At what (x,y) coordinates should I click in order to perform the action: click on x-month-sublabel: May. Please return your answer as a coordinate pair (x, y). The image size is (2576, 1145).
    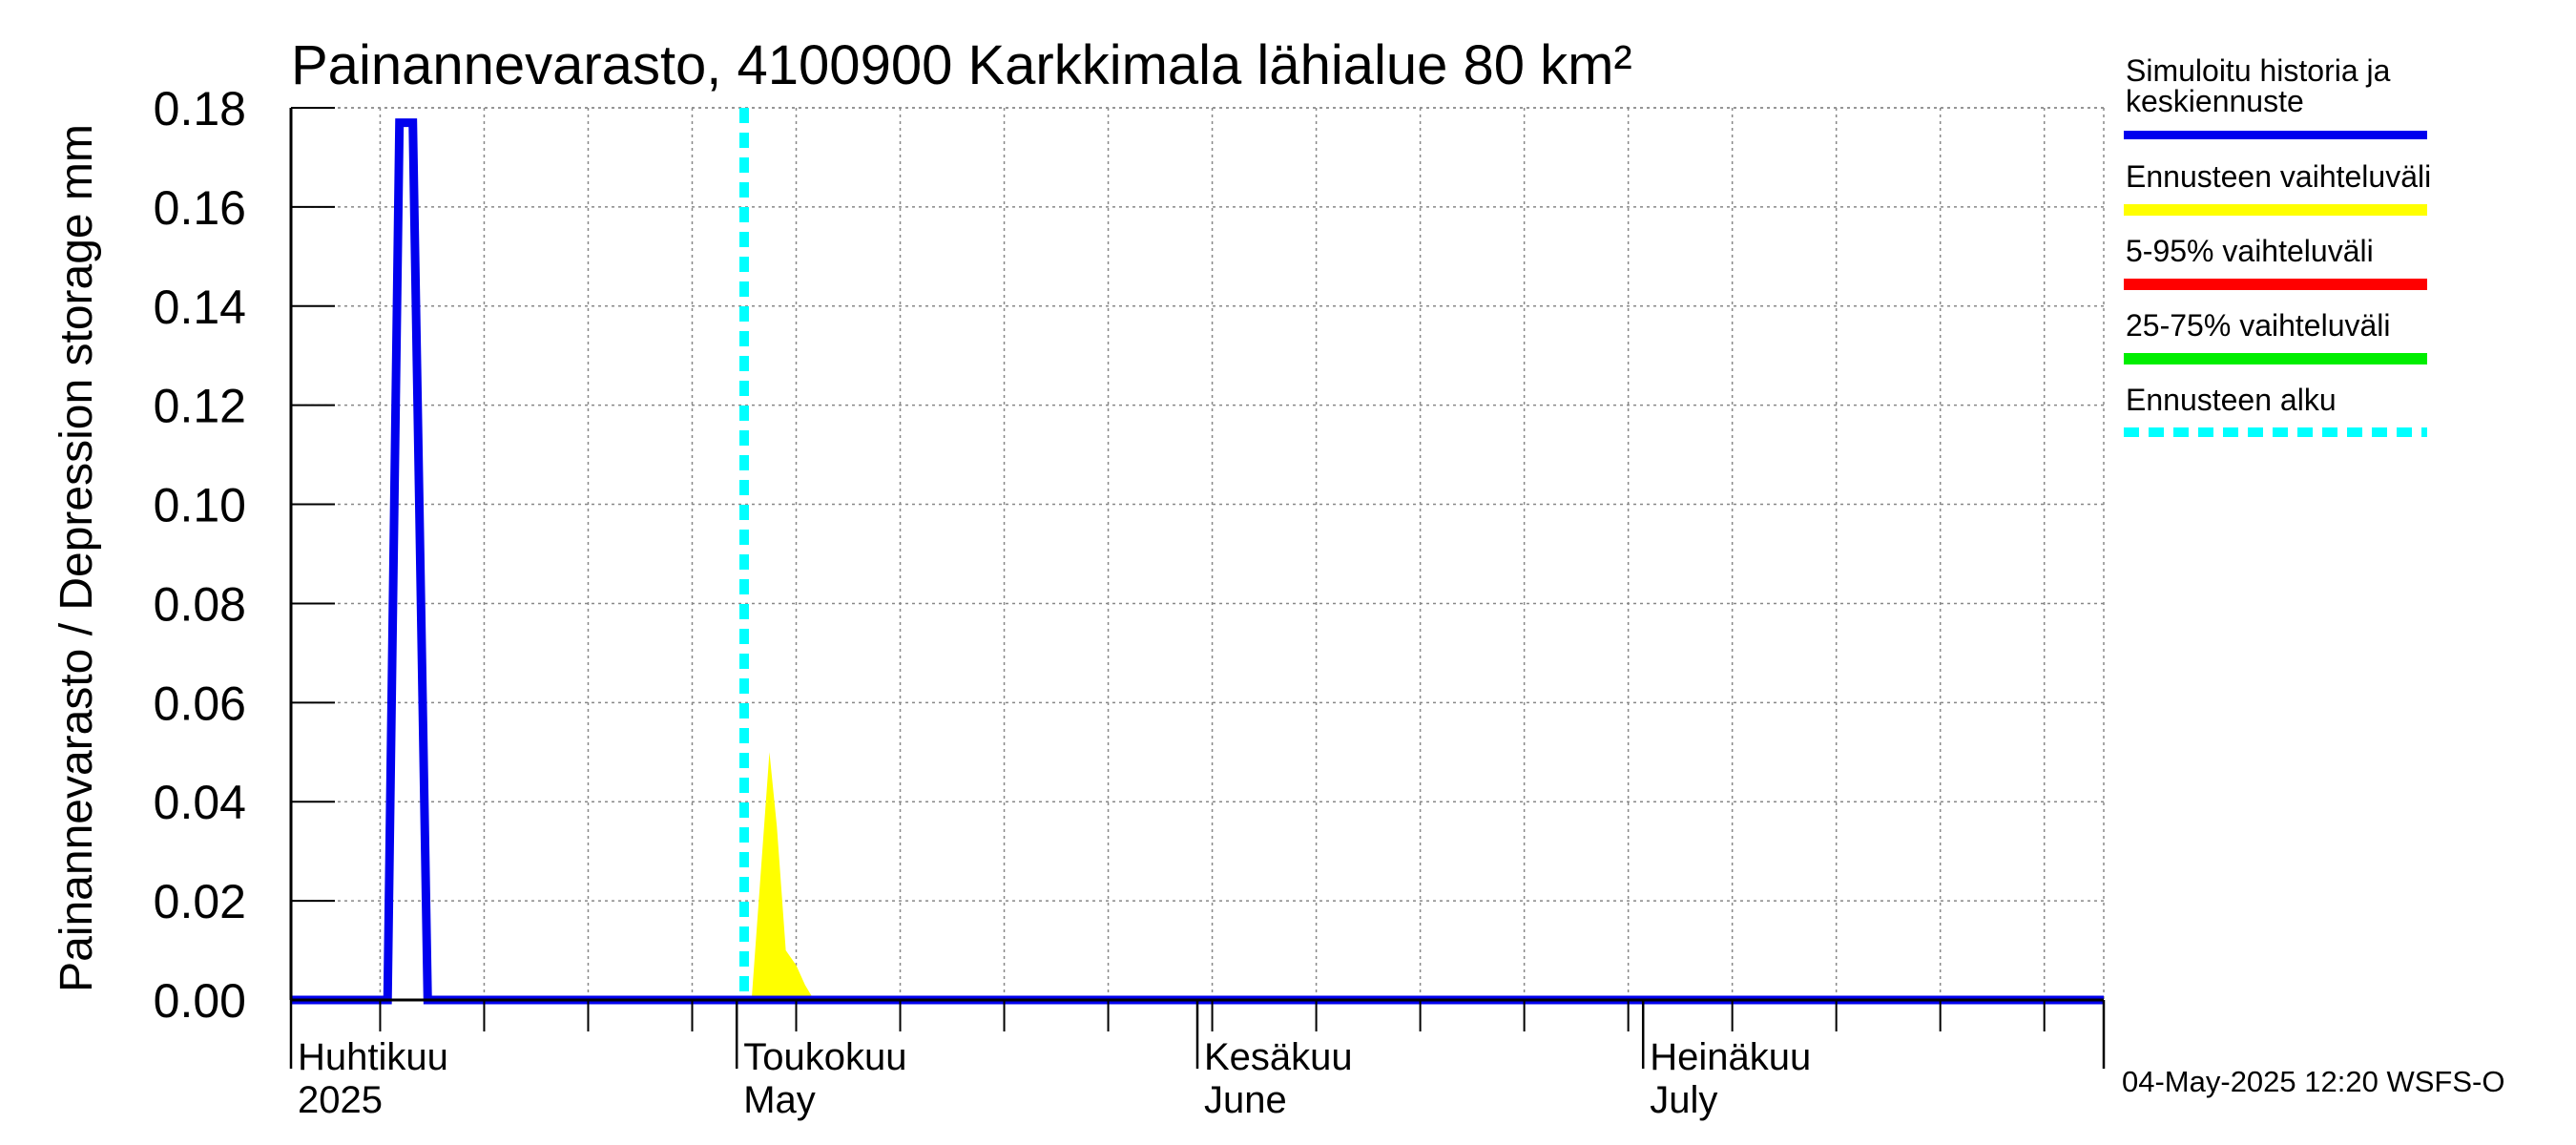
    Looking at the image, I should click on (779, 1100).